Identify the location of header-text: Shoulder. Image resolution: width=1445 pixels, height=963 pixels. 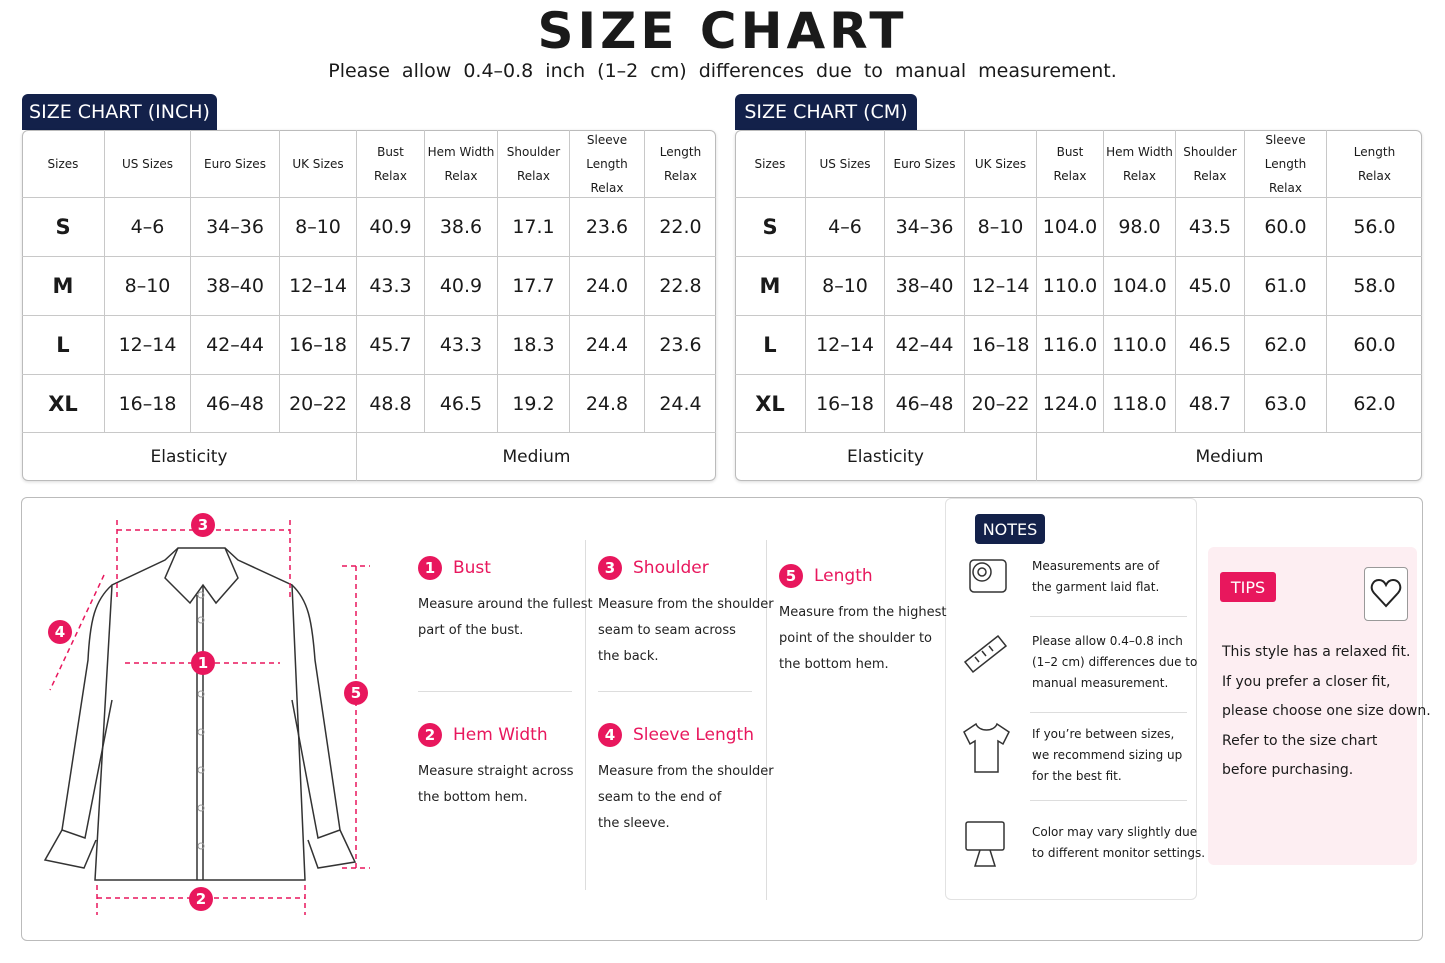
(533, 151).